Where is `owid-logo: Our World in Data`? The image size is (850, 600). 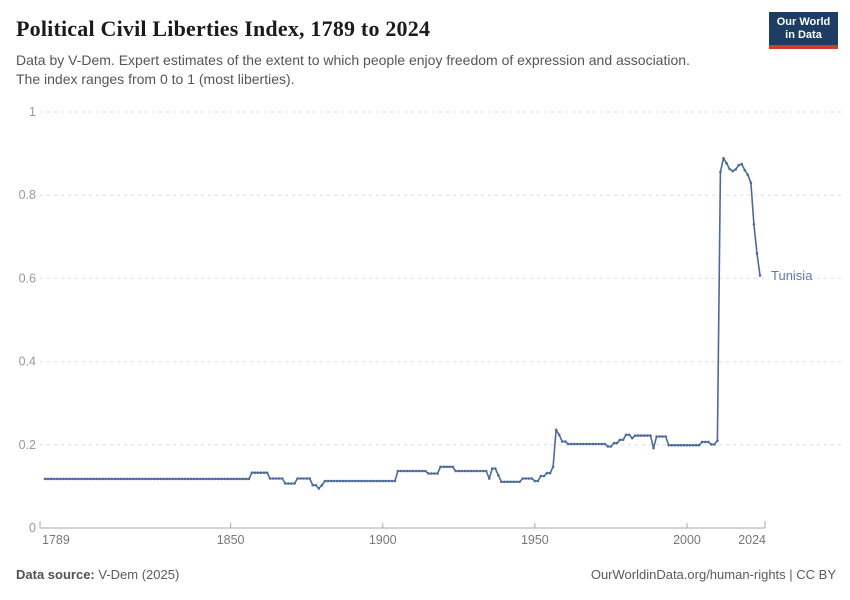 owid-logo: Our World in Data is located at coordinates (803, 30).